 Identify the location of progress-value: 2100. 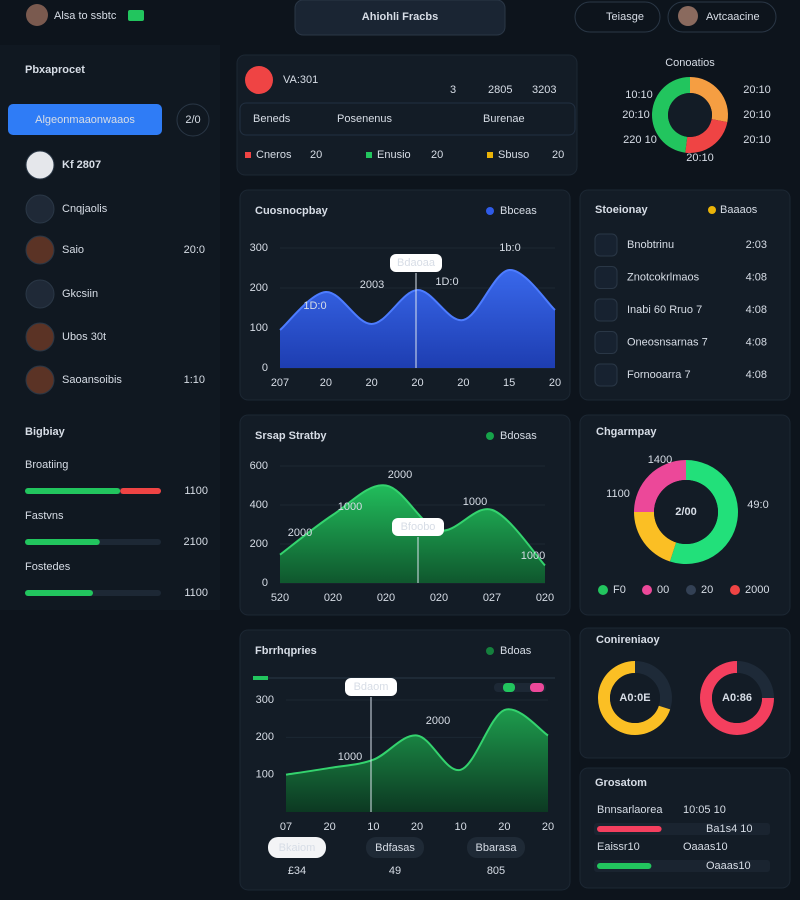
(196, 542).